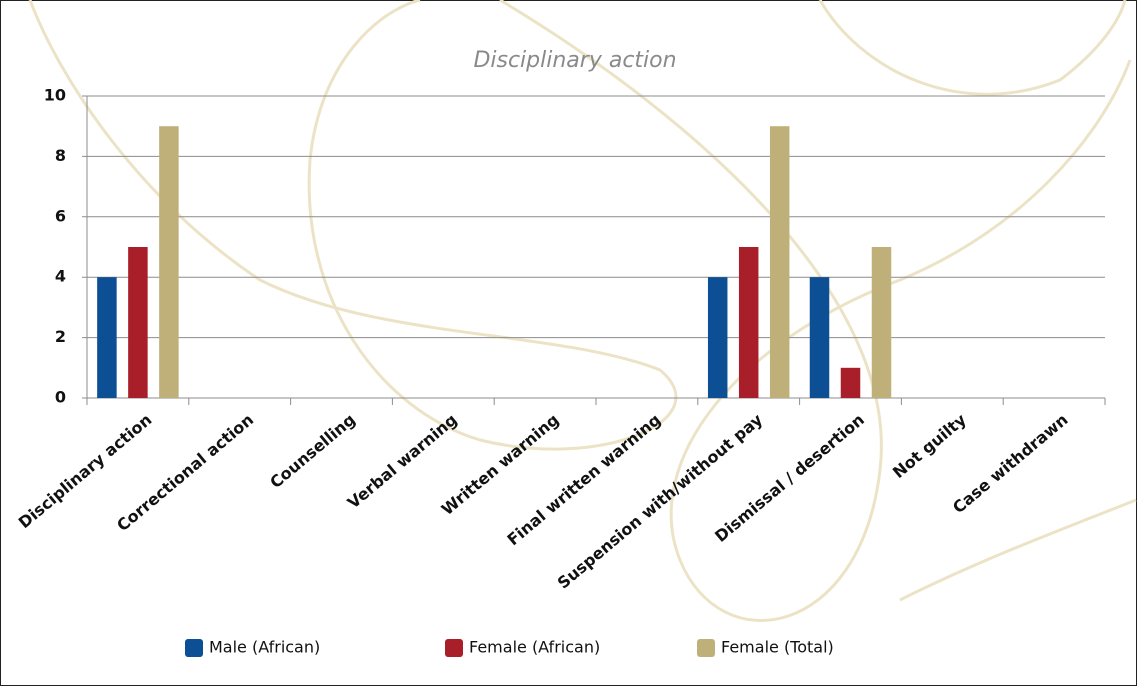 Image resolution: width=1138 pixels, height=687 pixels. I want to click on legend-label: Female (African), so click(534, 647).